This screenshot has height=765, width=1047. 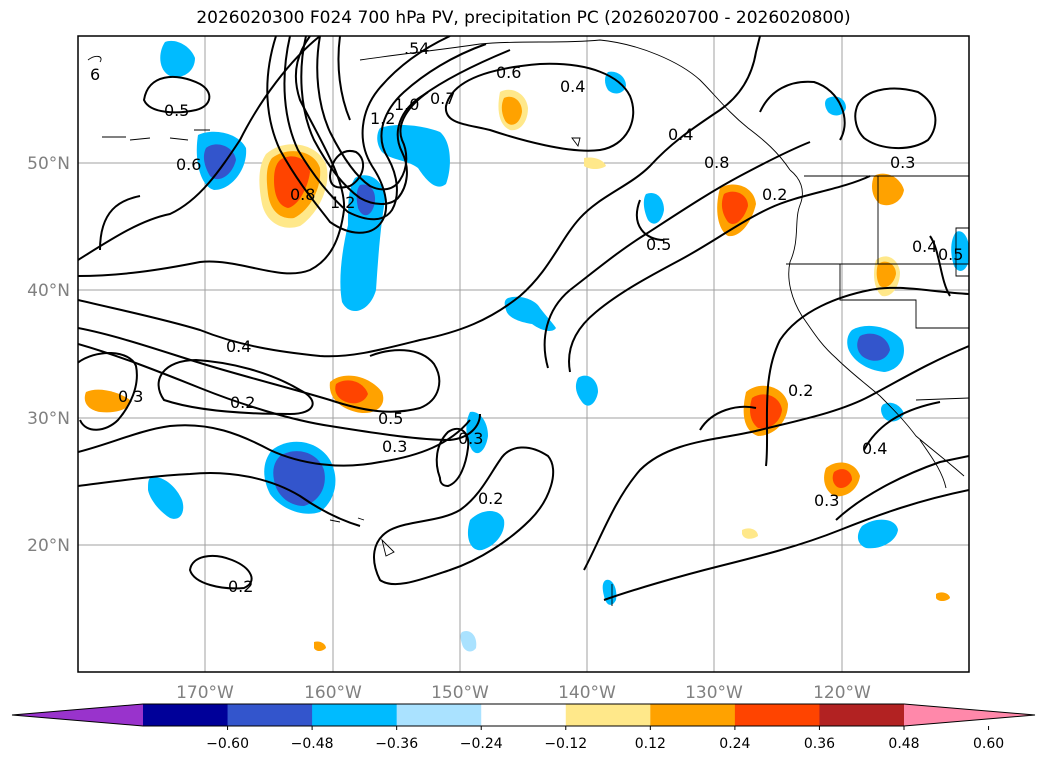 I want to click on colorbar-tick-label: 0.24, so click(x=734, y=744).